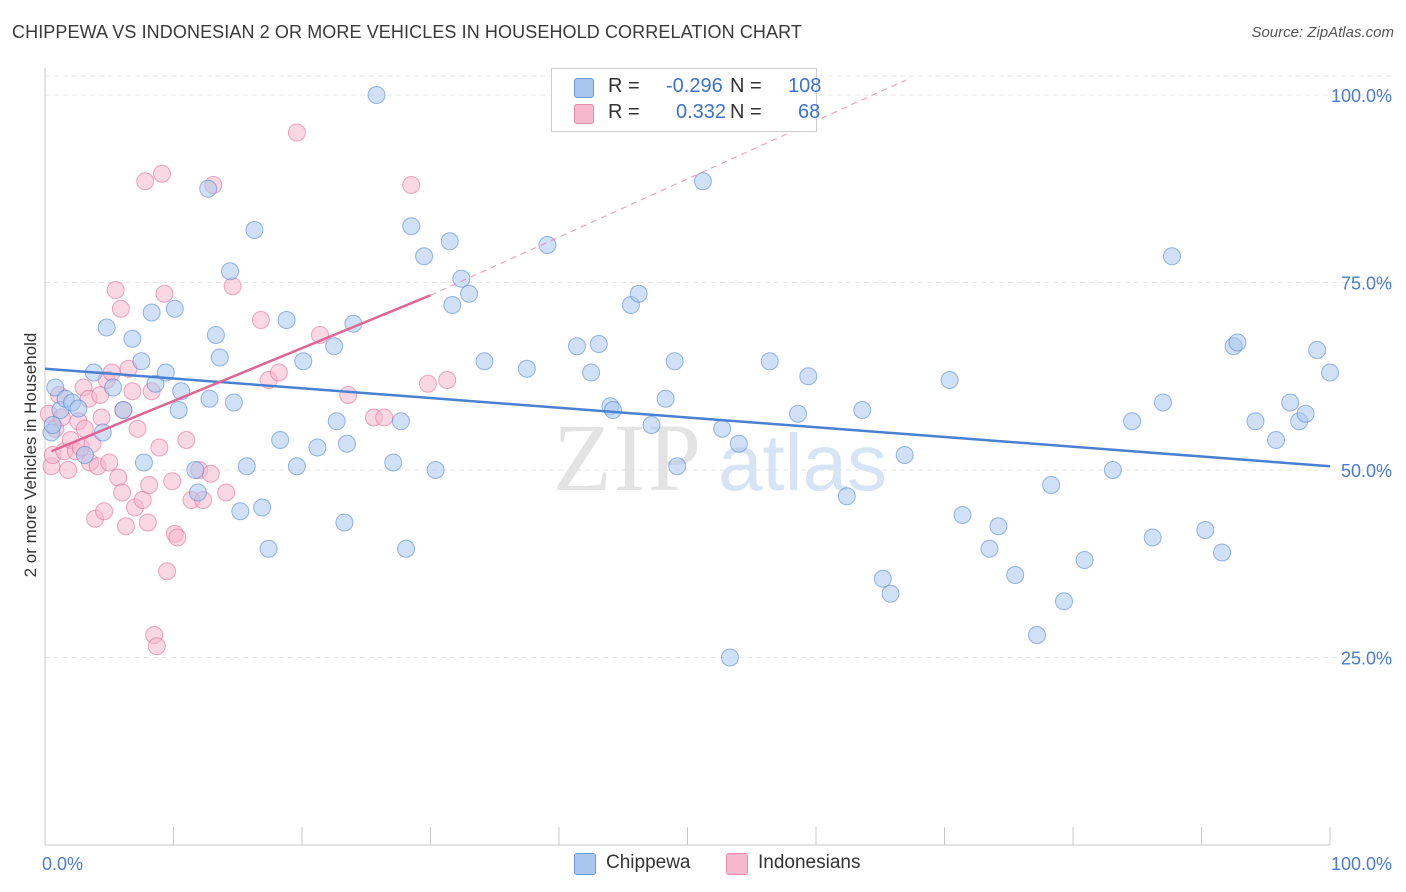  I want to click on indonesians-trend-line, so click(240, 373).